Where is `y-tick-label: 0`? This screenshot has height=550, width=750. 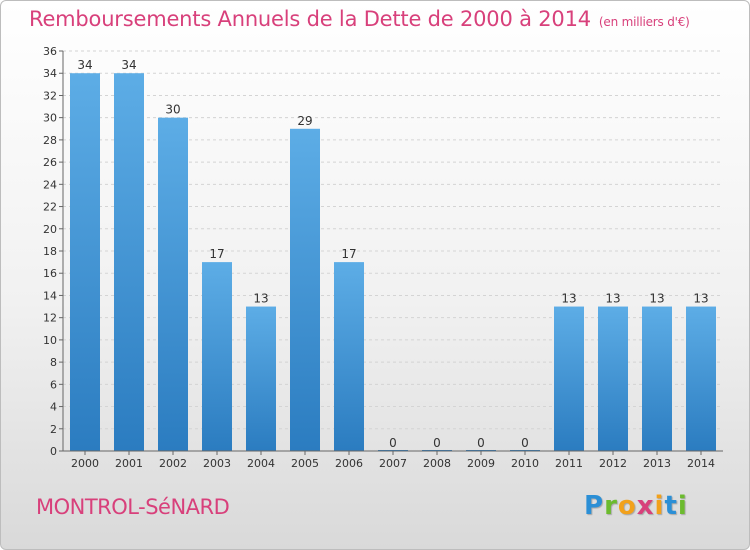
y-tick-label: 0 is located at coordinates (53, 451).